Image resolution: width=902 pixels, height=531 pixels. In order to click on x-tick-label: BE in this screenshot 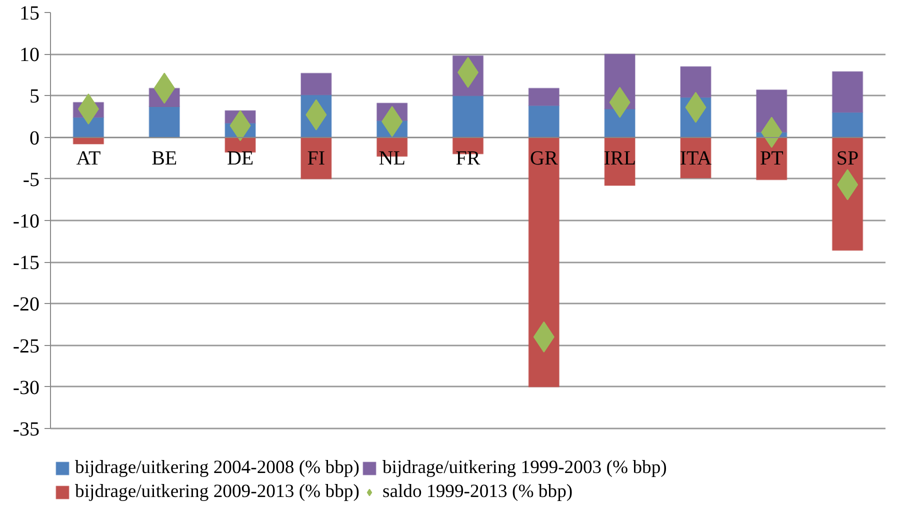, I will do `click(165, 158)`.